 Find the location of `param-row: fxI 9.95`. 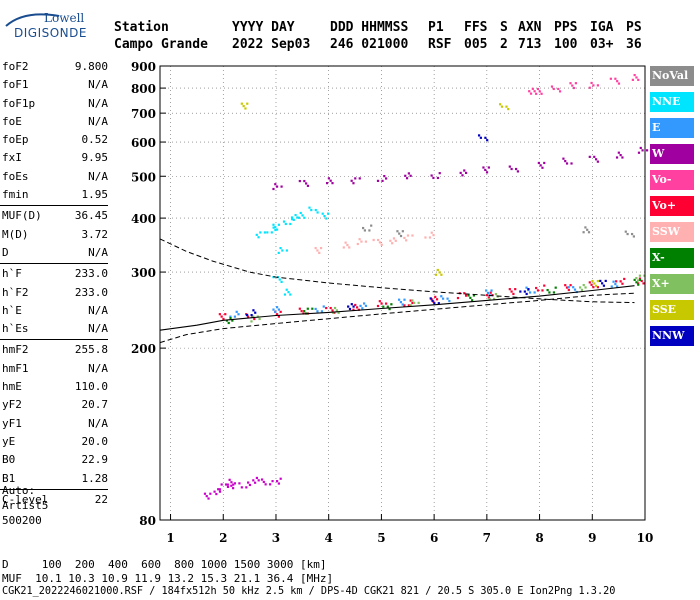

param-row: fxI 9.95 is located at coordinates (56, 158).